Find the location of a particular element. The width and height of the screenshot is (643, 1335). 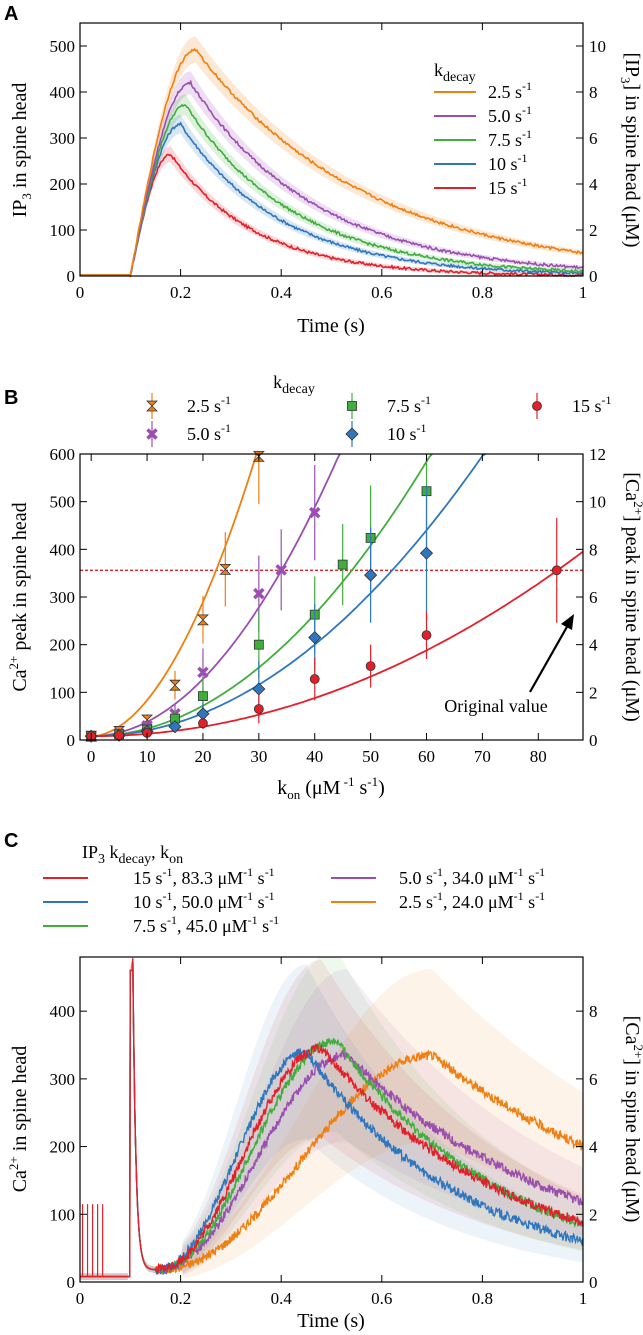

y-tick-label: 600 is located at coordinates (63, 454).